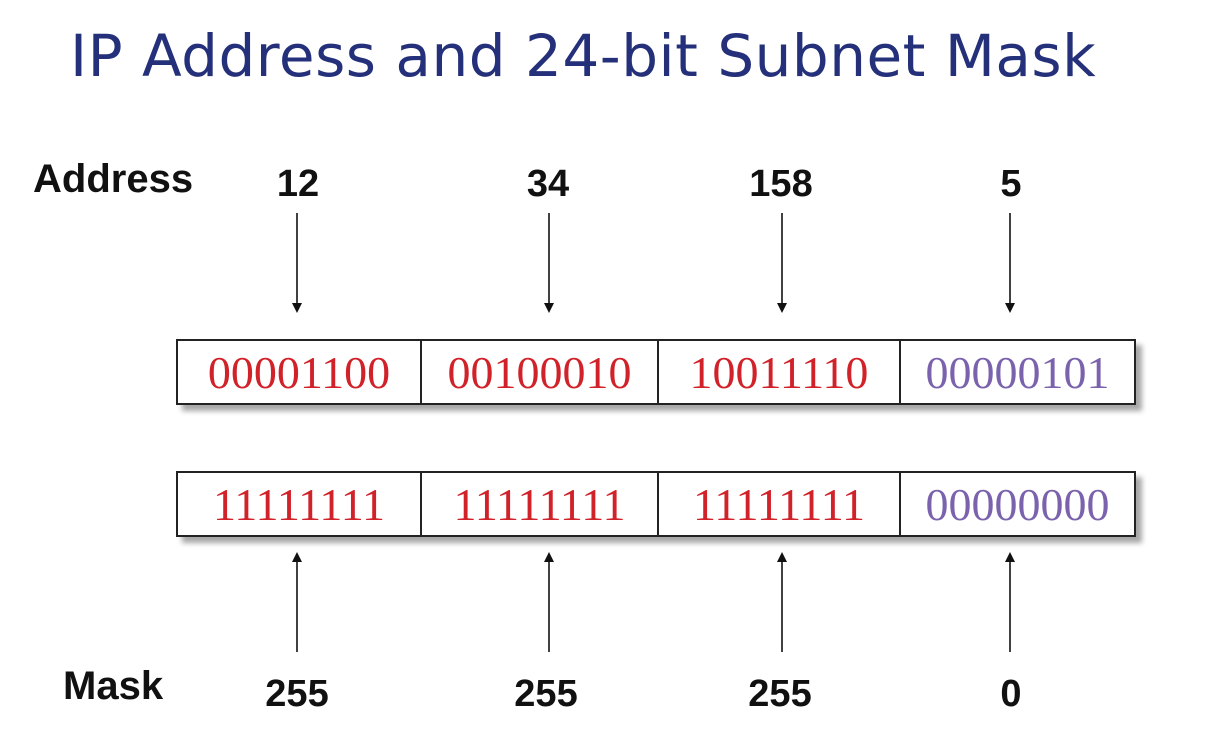 The width and height of the screenshot is (1210, 730). Describe the element at coordinates (1011, 694) in the screenshot. I see `mask-octet-4-decimal: 0` at that location.